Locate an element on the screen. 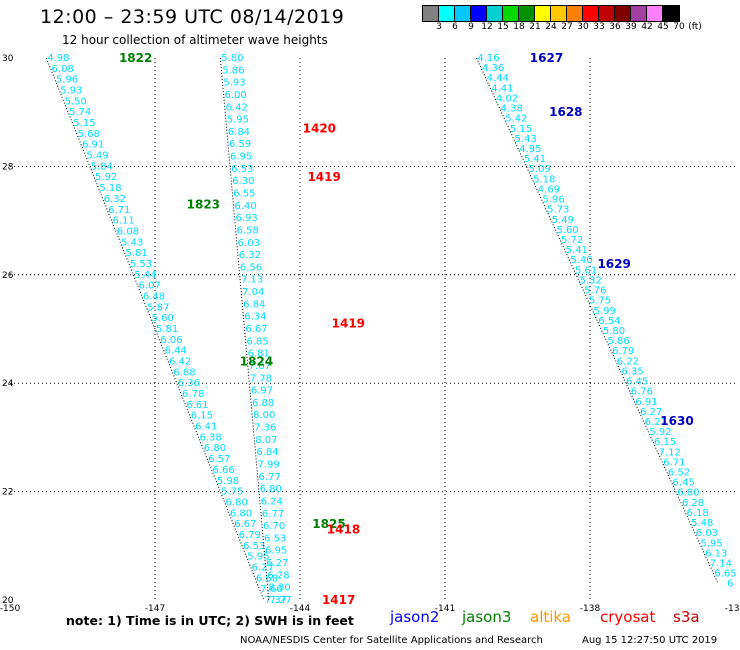  wave-height-value: 5.53 is located at coordinates (141, 264).